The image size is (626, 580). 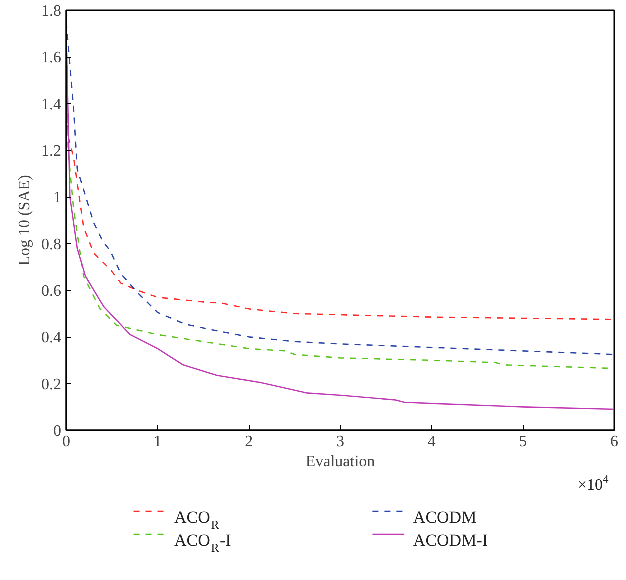 I want to click on y-axis-title: Log 10 (SAE), so click(x=25, y=220).